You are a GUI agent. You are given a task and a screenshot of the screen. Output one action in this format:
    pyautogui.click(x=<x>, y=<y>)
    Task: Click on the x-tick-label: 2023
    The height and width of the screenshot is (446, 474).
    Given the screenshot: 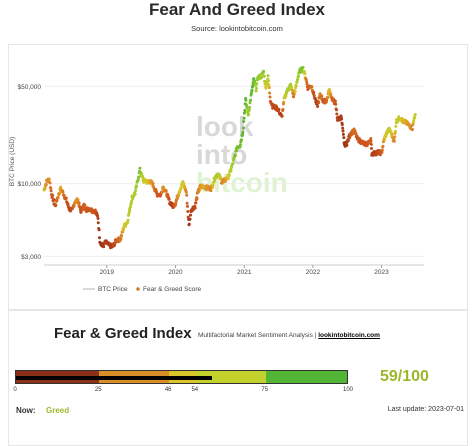 What is the action you would take?
    pyautogui.click(x=381, y=272)
    